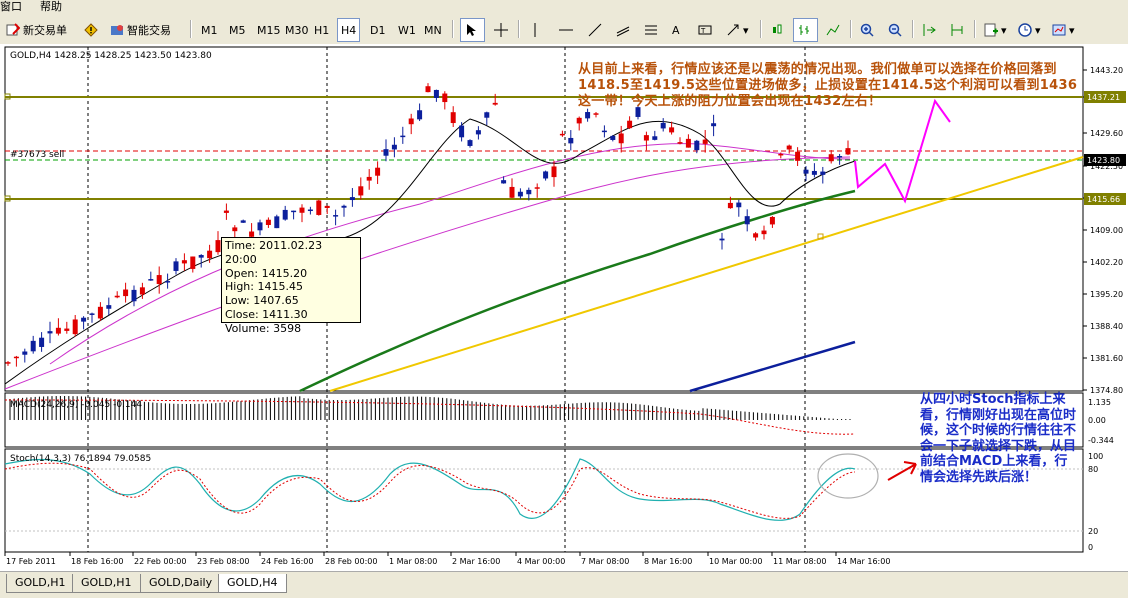 This screenshot has width=1128, height=598. What do you see at coordinates (378, 30) in the screenshot?
I see `period-d1: D1` at bounding box center [378, 30].